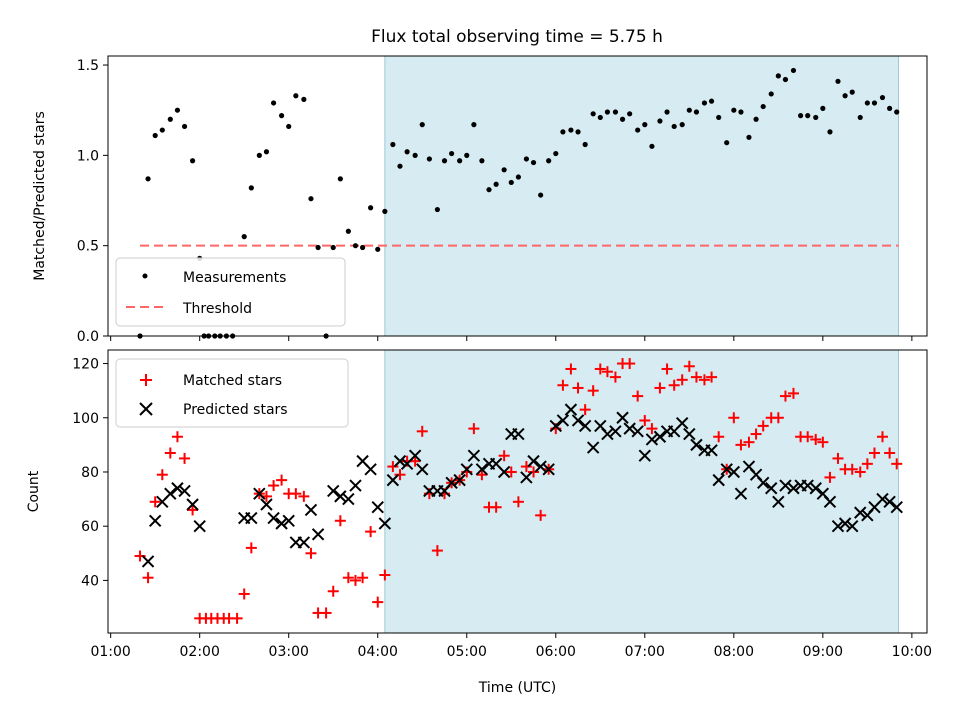  What do you see at coordinates (234, 278) in the screenshot?
I see `legend-measurements: Measurements` at bounding box center [234, 278].